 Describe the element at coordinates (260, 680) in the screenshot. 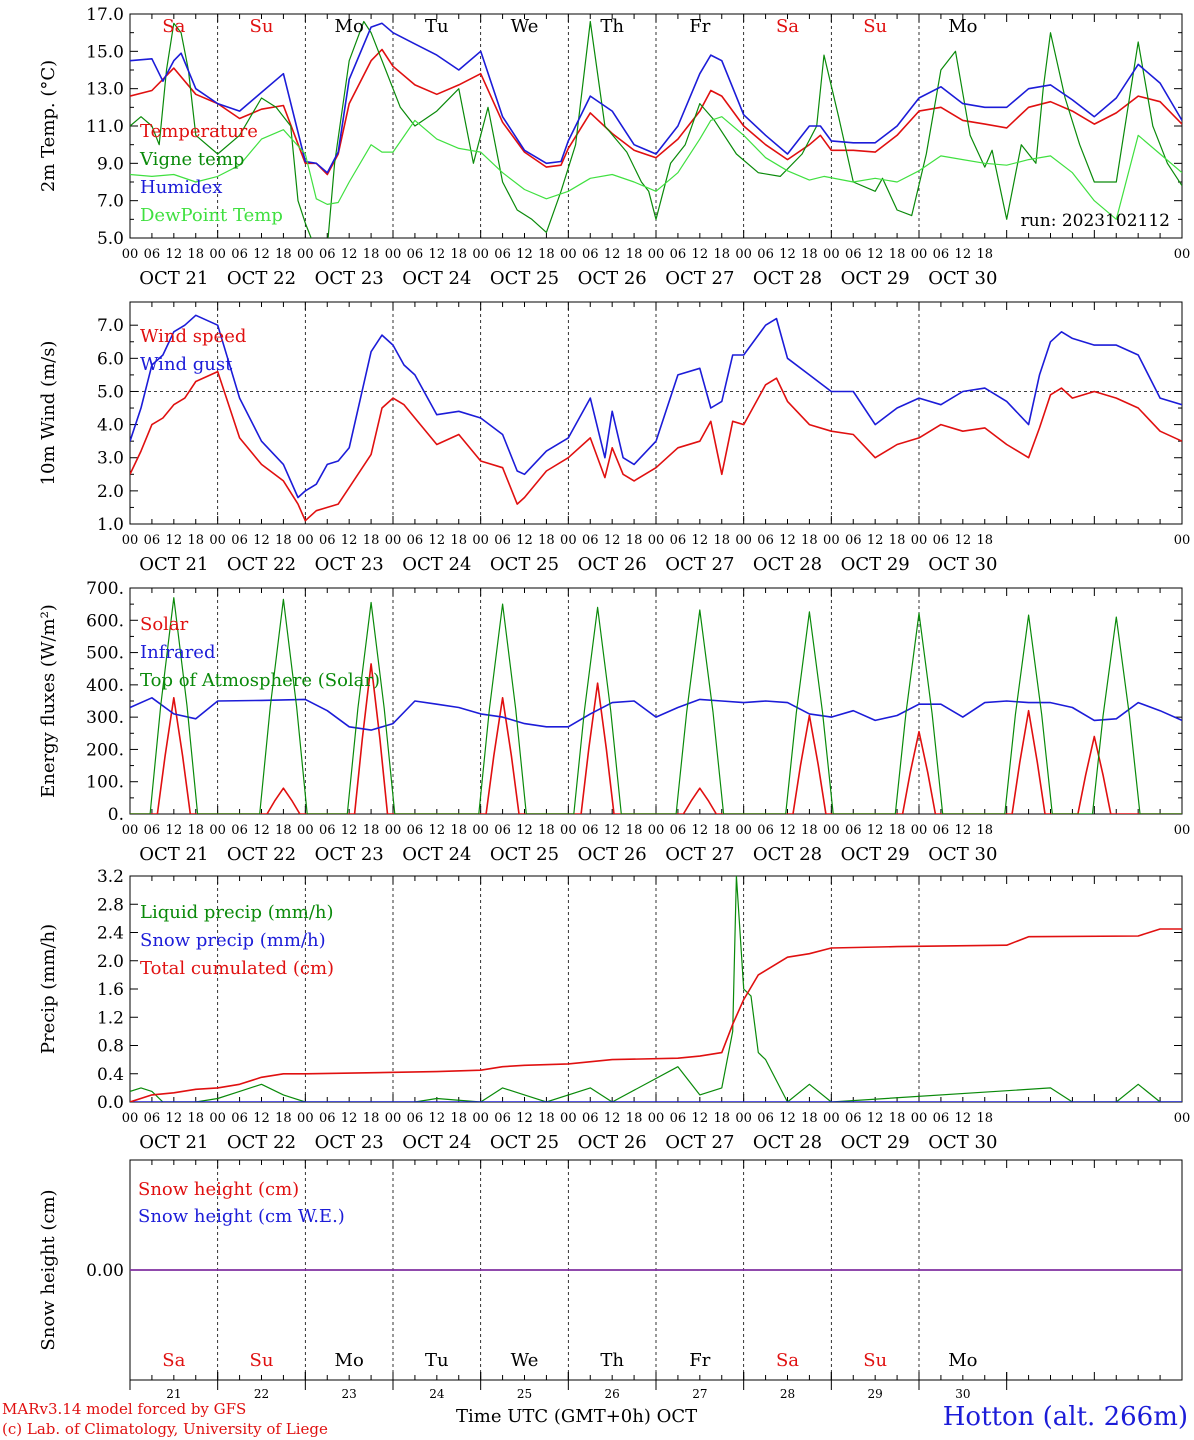

I see `legend-item: Top of Atmosphere (Solar)` at that location.